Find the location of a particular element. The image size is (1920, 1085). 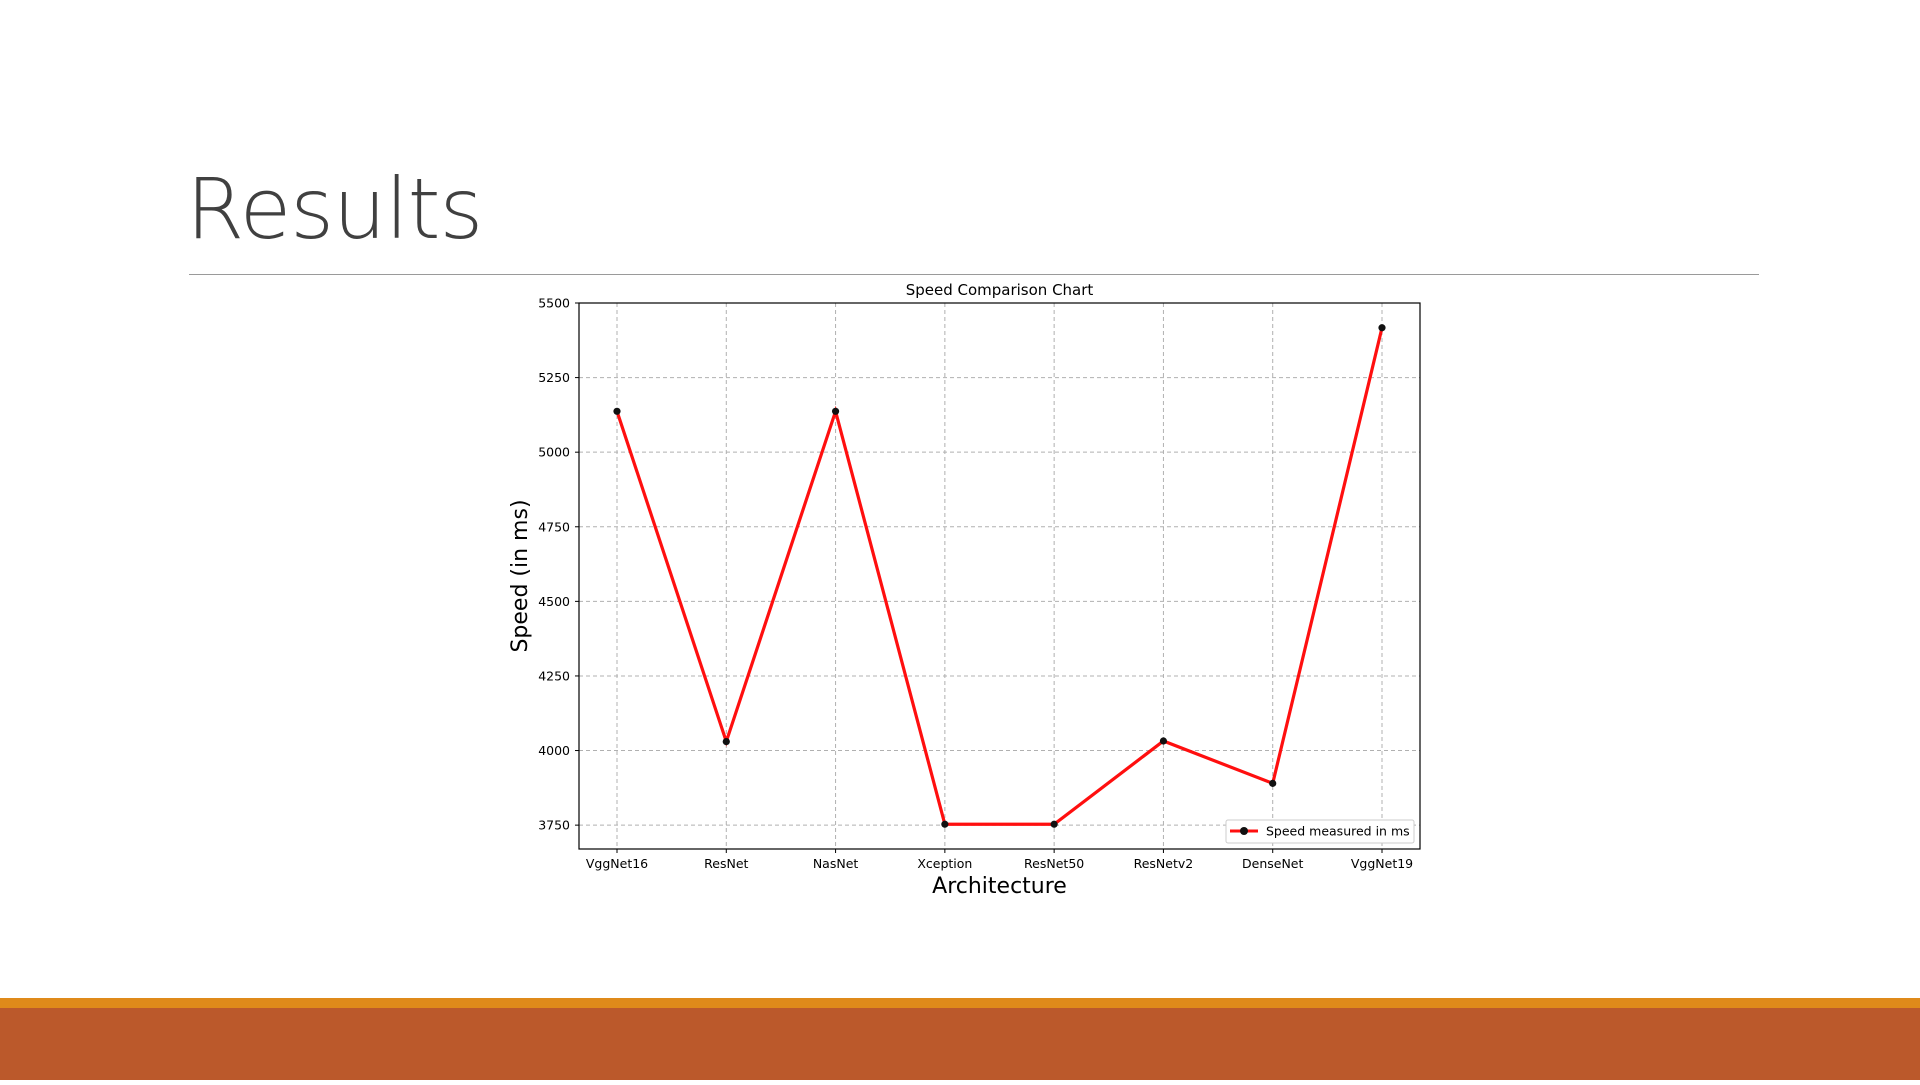

legend-marker-sample is located at coordinates (1244, 831).